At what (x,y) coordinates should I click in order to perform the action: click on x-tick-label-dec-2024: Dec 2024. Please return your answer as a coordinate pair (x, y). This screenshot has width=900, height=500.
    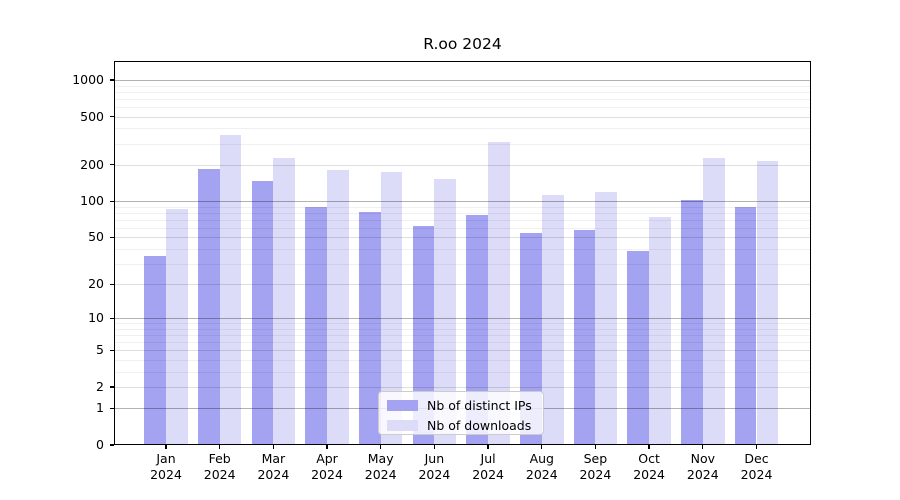
    Looking at the image, I should click on (756, 466).